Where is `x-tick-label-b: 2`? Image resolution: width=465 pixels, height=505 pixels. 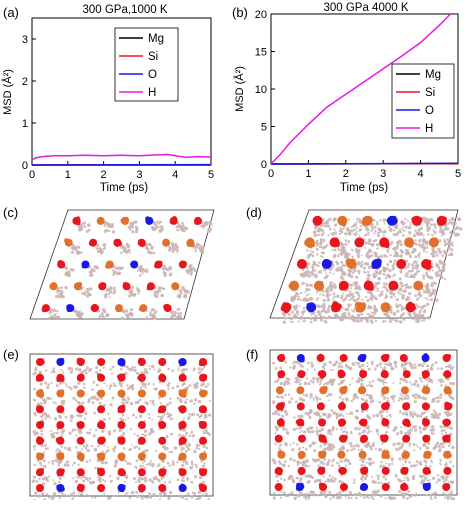
x-tick-label-b: 2 is located at coordinates (346, 174).